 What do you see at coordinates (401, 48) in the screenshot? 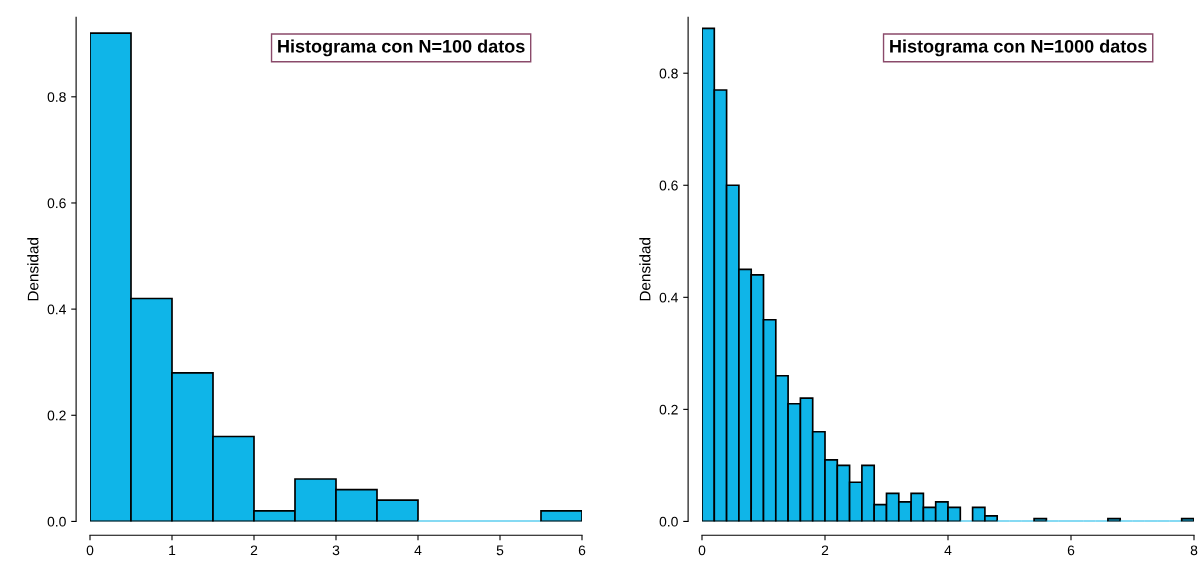
I see `text: Histograma con N=100 datos` at bounding box center [401, 48].